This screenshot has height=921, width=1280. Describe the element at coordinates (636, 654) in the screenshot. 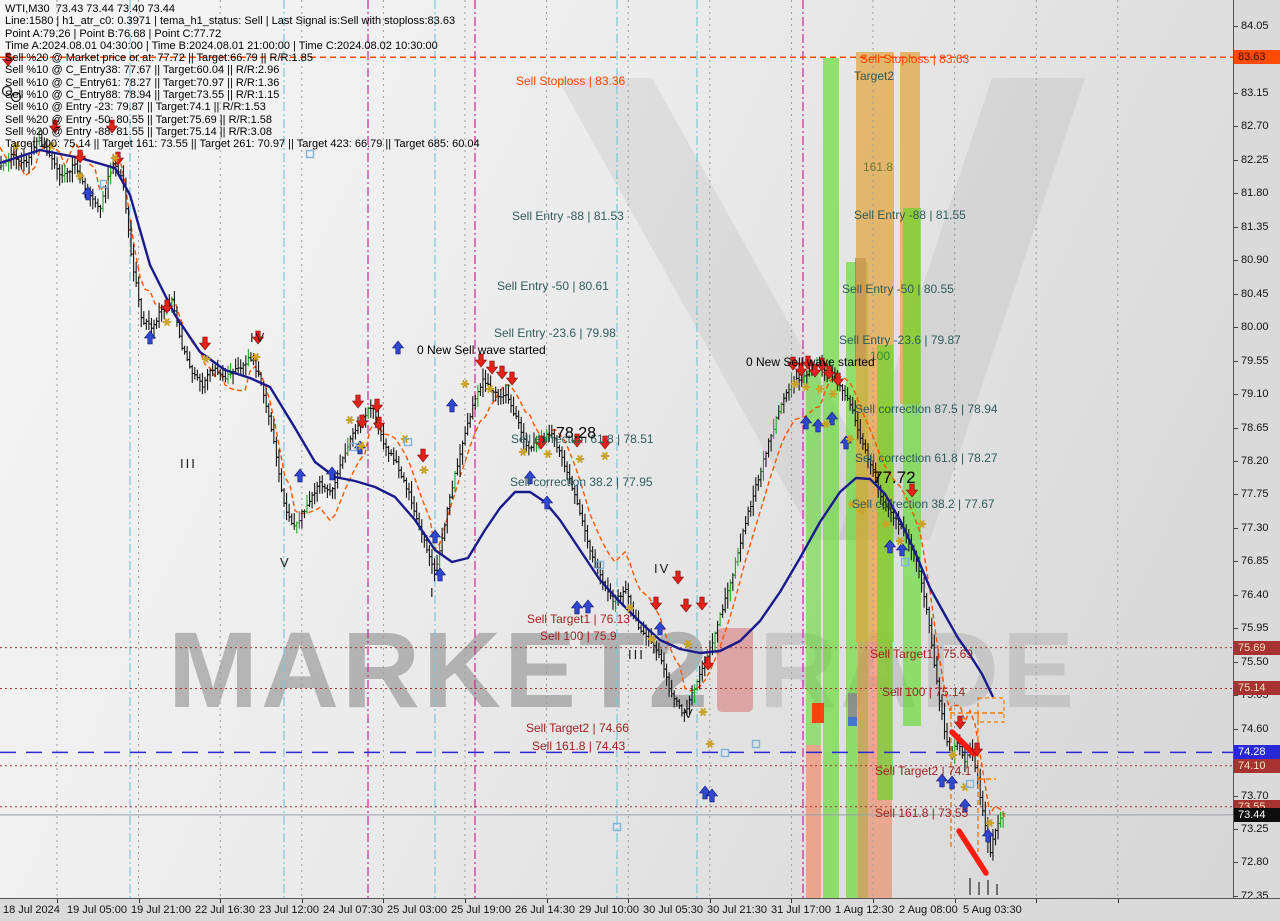

I see `svg-text: III` at that location.